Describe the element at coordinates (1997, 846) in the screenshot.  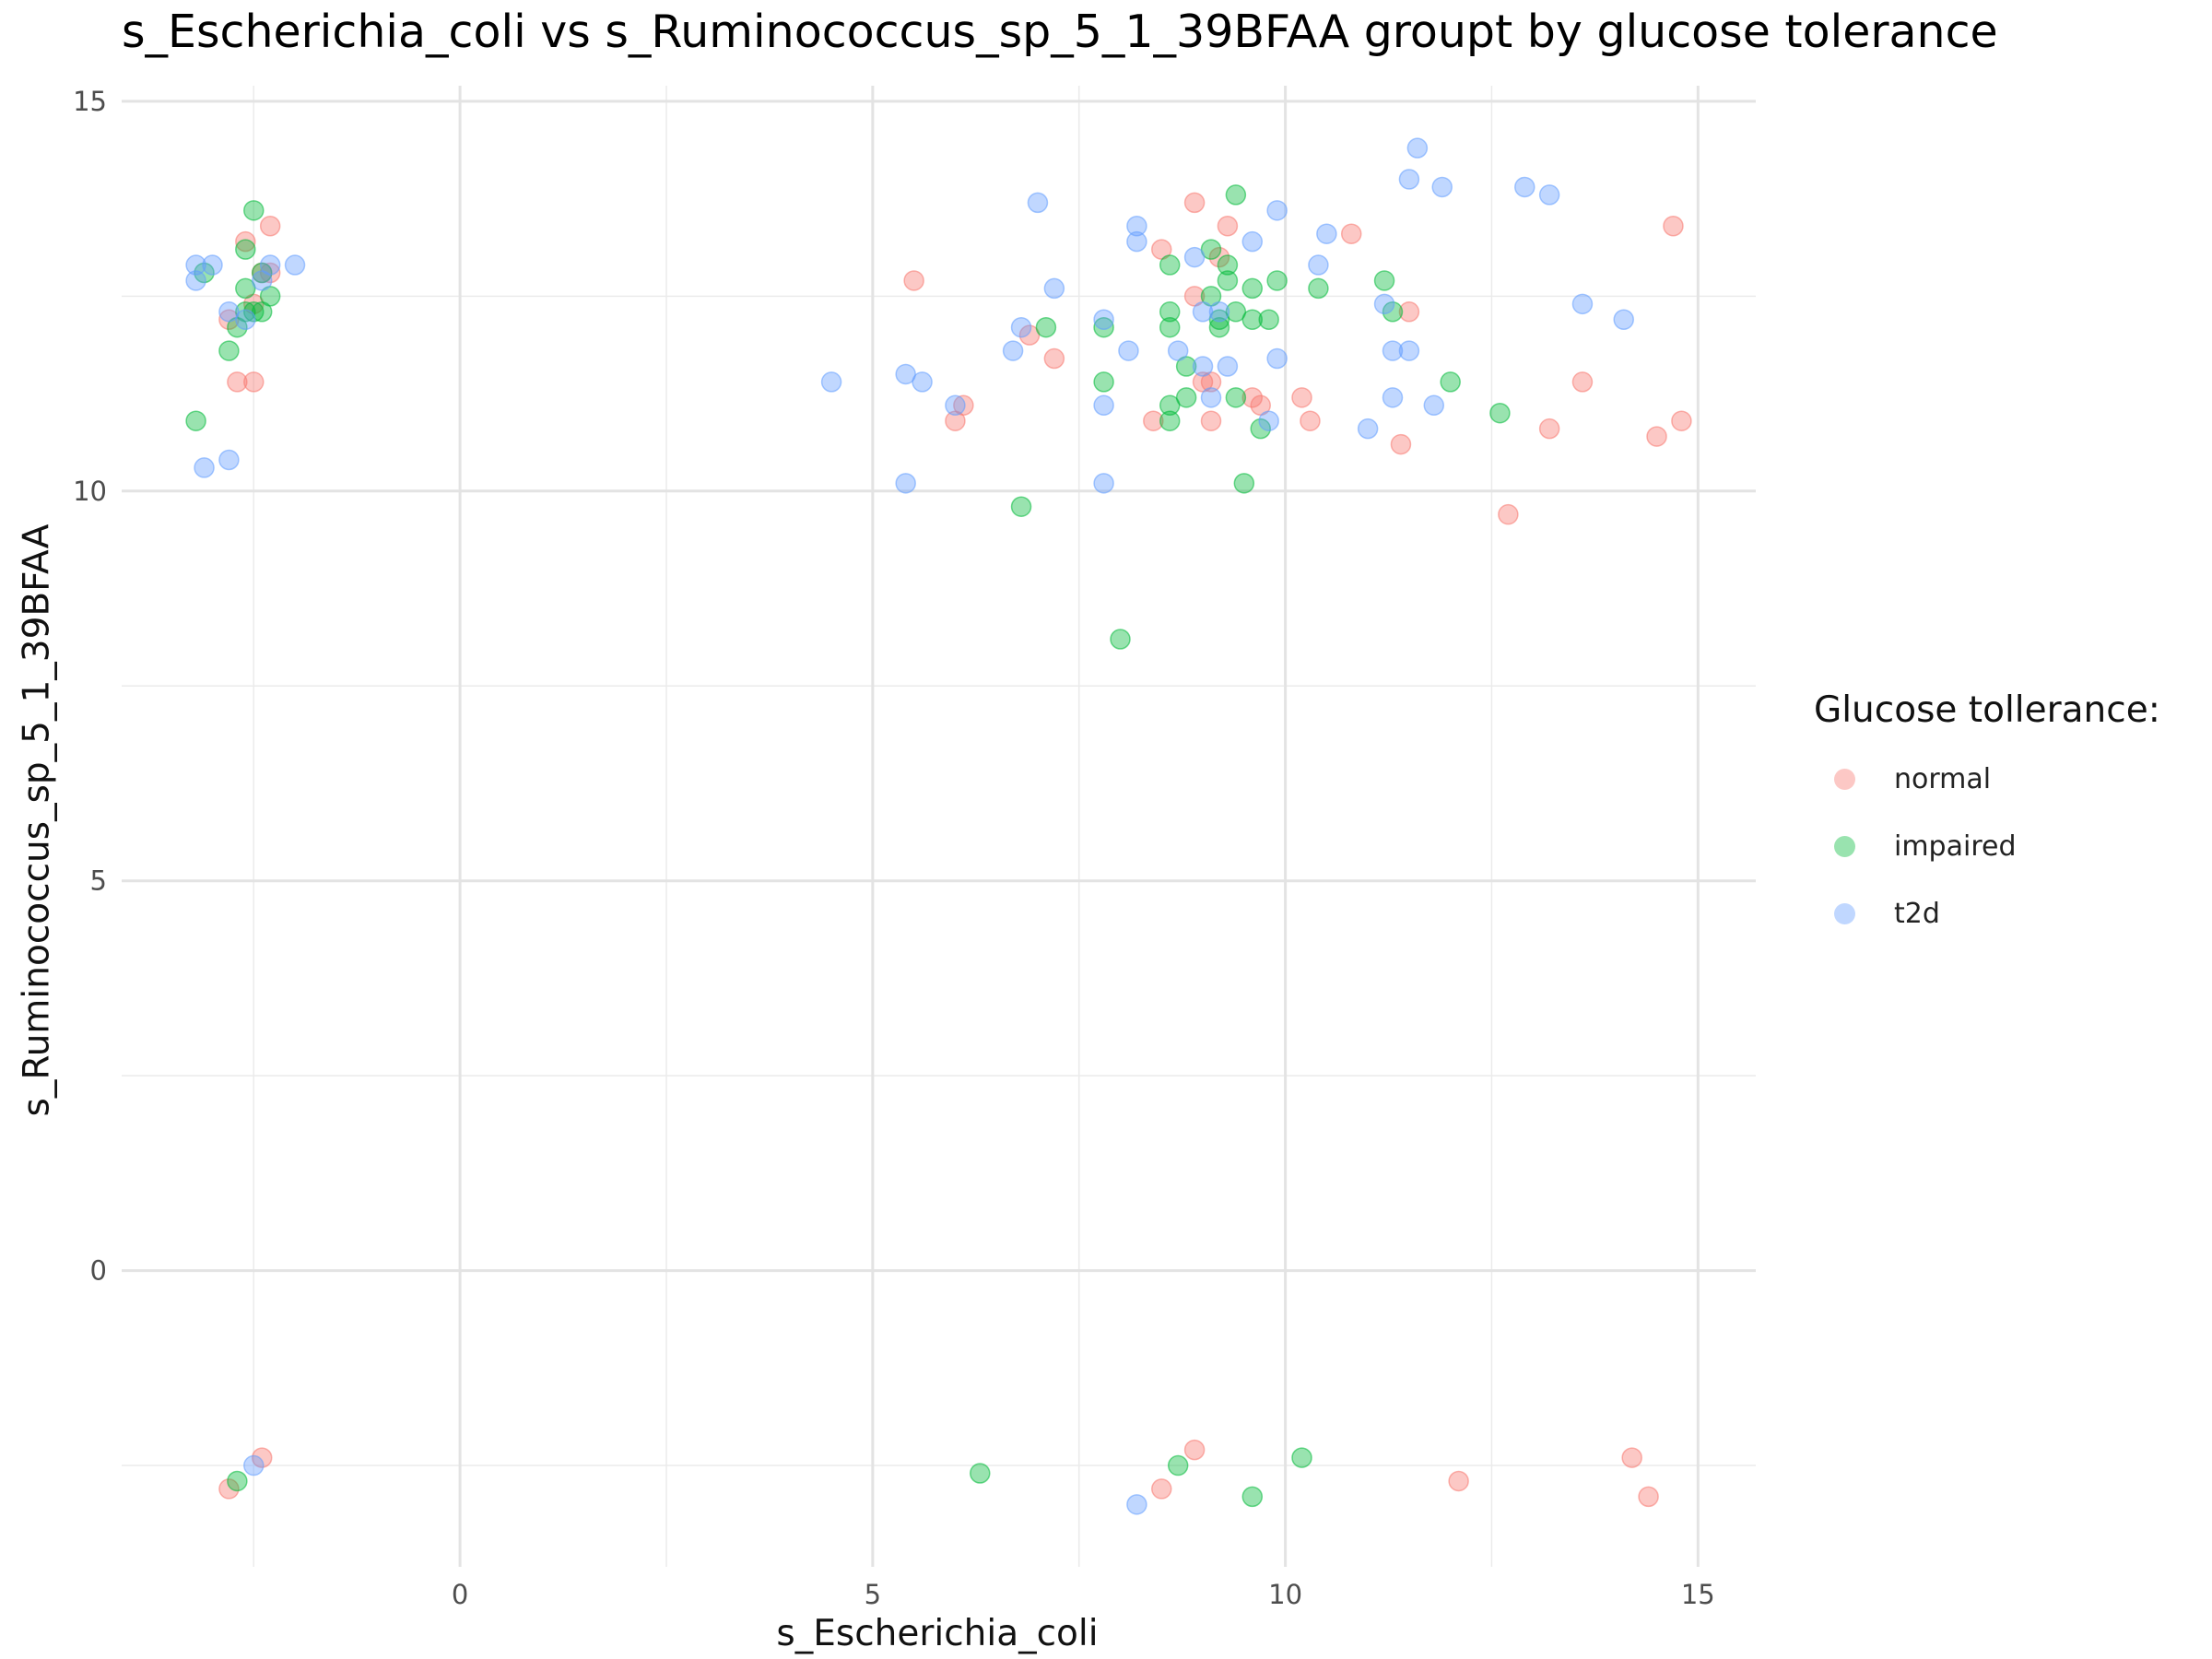
I see `legend-item-impaired: impaired` at that location.